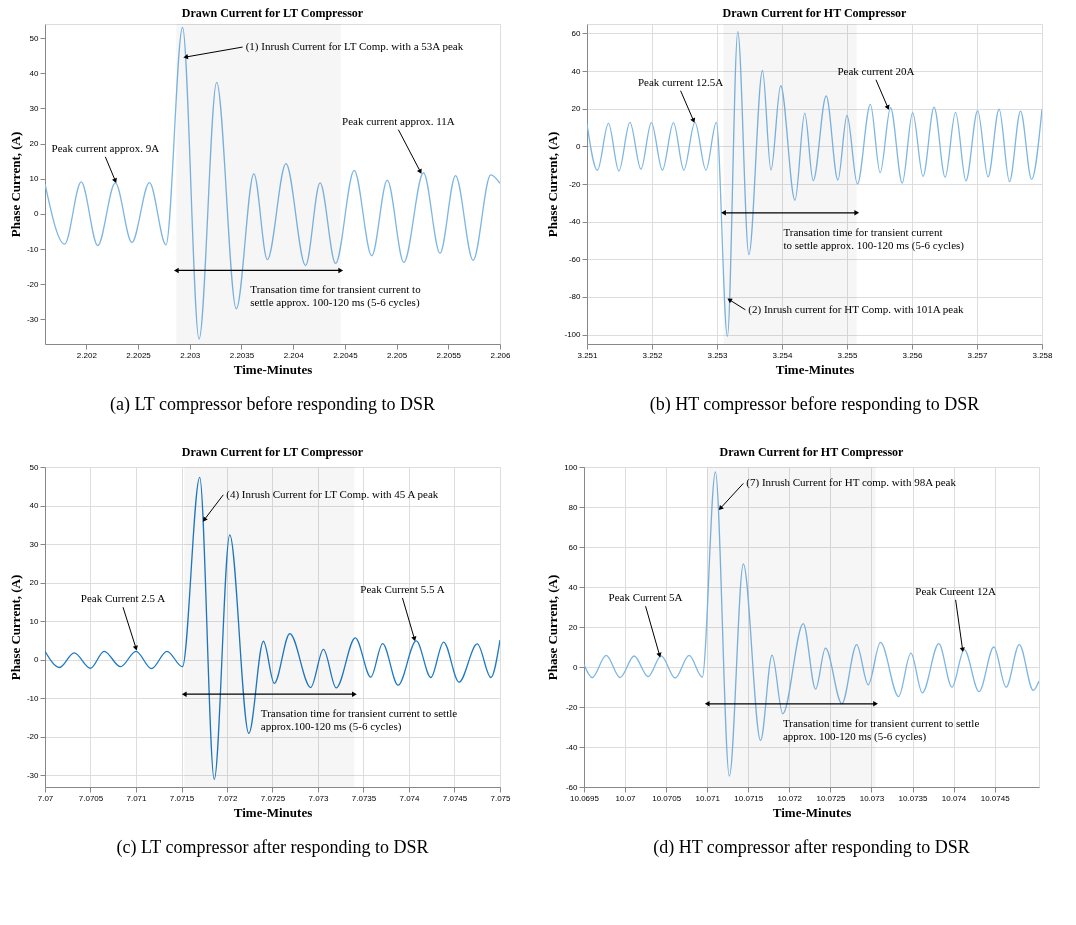  Describe the element at coordinates (815, 13) in the screenshot. I see `chart-title: Drawn Current for HT Compressor` at that location.